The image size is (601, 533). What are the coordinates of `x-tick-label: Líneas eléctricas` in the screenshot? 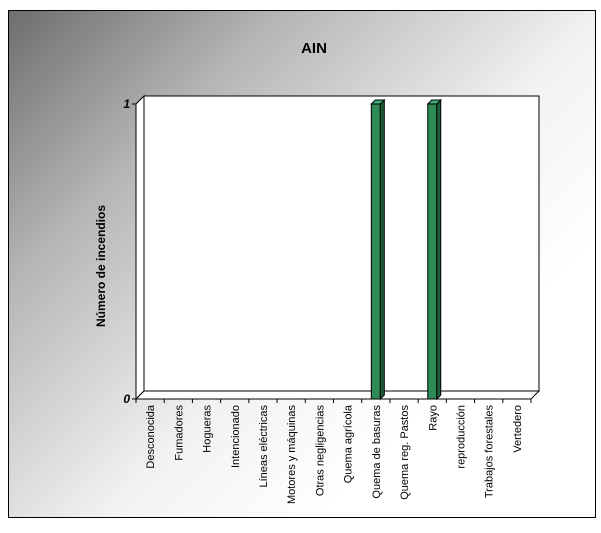 It's located at (264, 446).